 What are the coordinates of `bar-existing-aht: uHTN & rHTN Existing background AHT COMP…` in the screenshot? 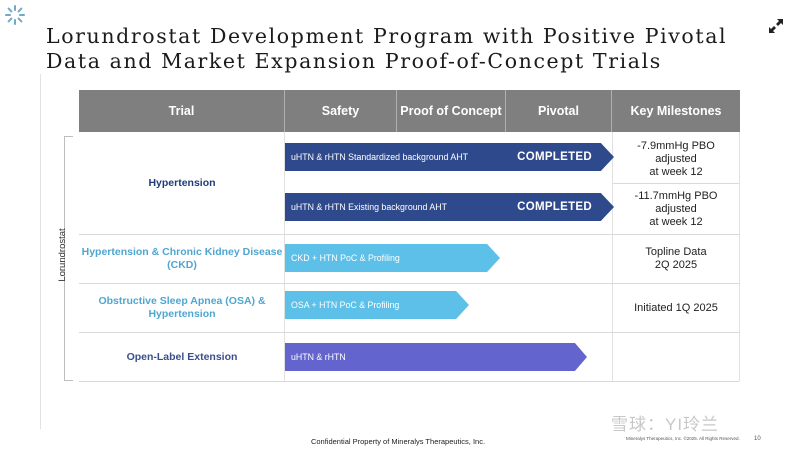 It's located at (449, 207).